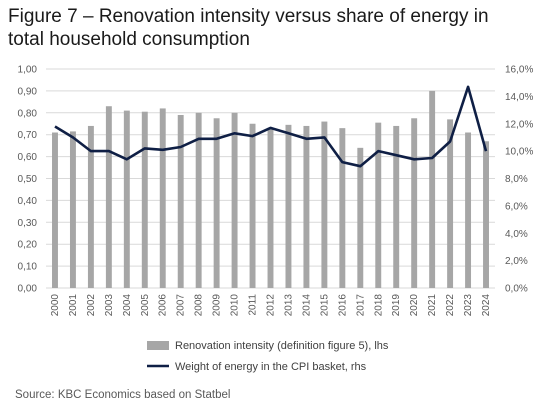 This screenshot has width=542, height=417. What do you see at coordinates (450, 305) in the screenshot?
I see `x-tick-label: 2022` at bounding box center [450, 305].